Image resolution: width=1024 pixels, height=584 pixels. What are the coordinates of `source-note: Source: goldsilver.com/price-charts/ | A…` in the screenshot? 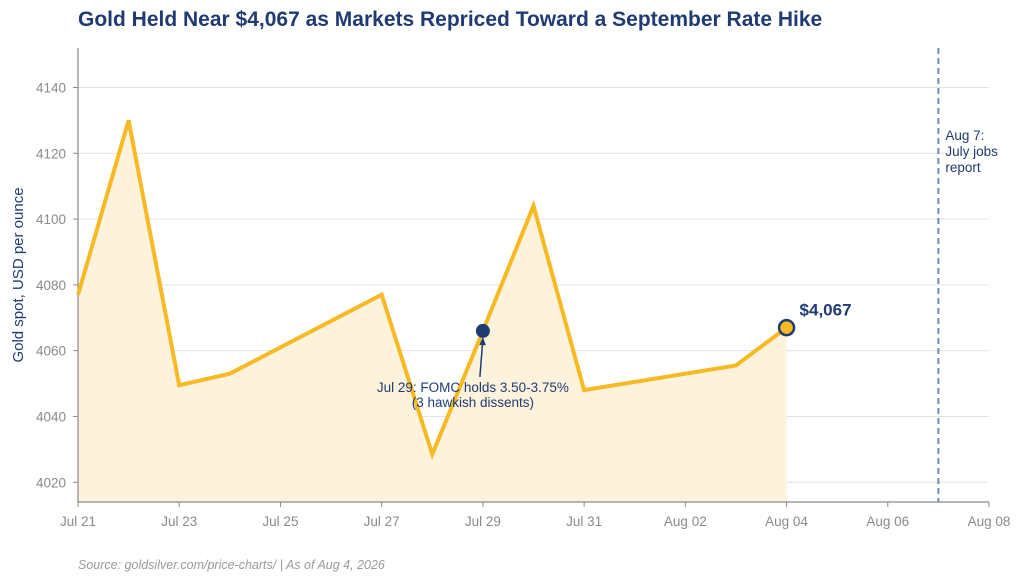 It's located at (231, 565).